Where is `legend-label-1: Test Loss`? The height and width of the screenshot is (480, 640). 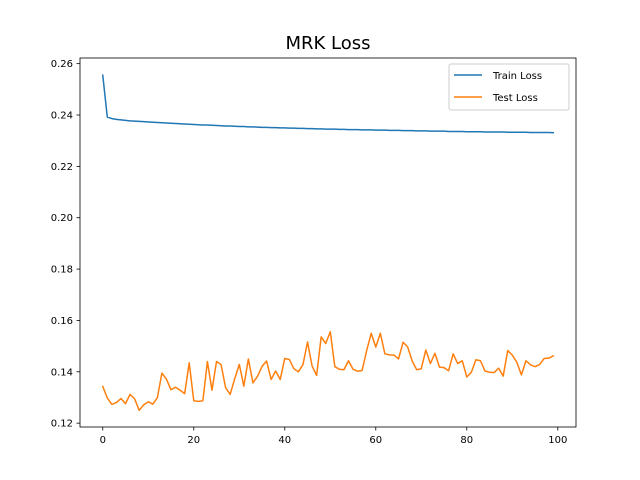
legend-label-1: Test Loss is located at coordinates (515, 98).